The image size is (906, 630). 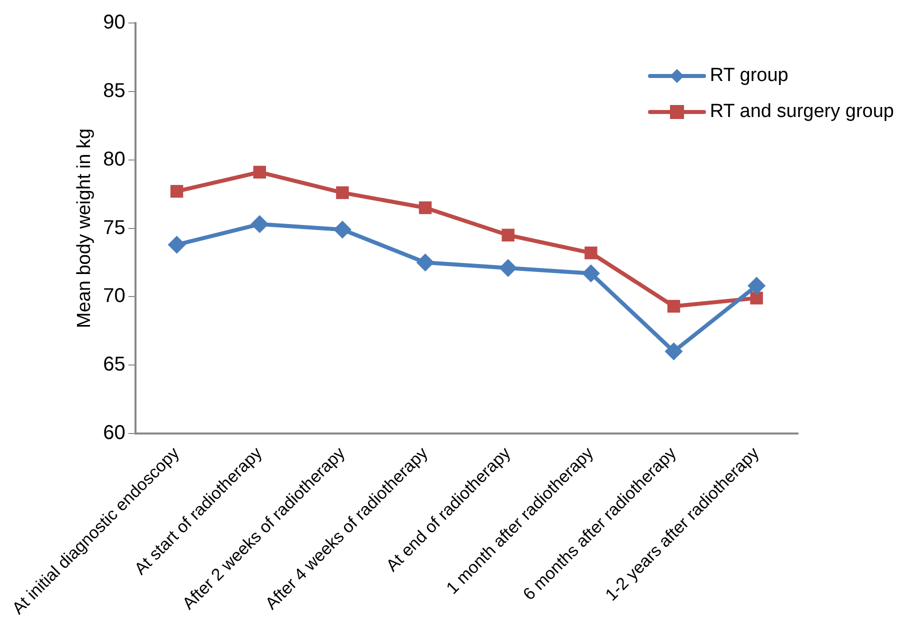 I want to click on y-axis-title: Mean body weight in kg, so click(x=84, y=228).